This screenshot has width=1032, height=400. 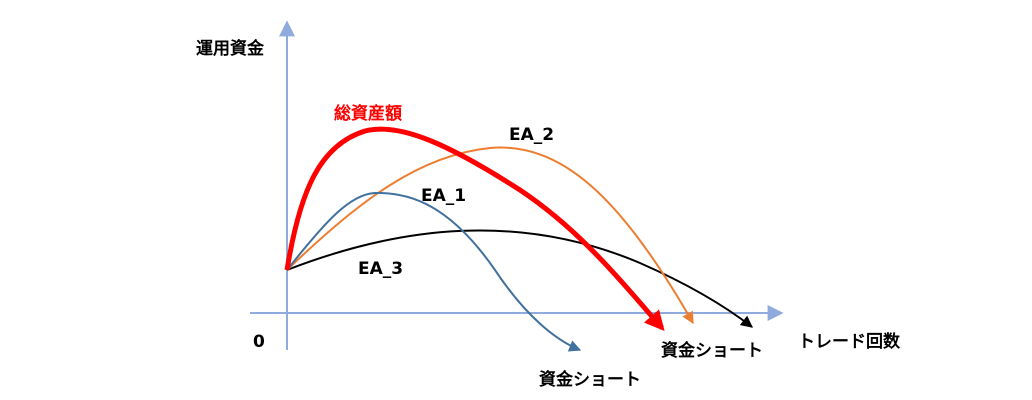 What do you see at coordinates (849, 341) in the screenshot?
I see `x-axis-label: トレード回数` at bounding box center [849, 341].